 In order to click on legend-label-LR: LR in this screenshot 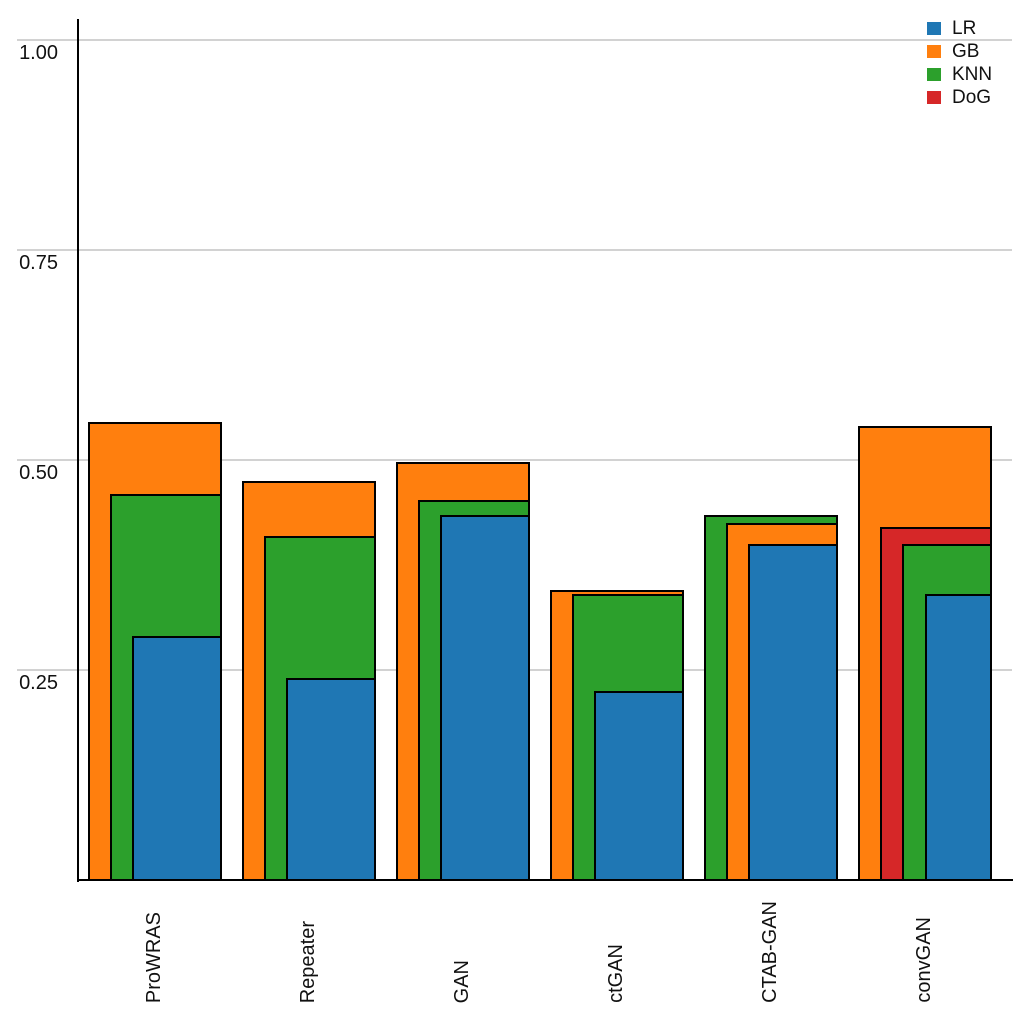, I will do `click(964, 28)`.